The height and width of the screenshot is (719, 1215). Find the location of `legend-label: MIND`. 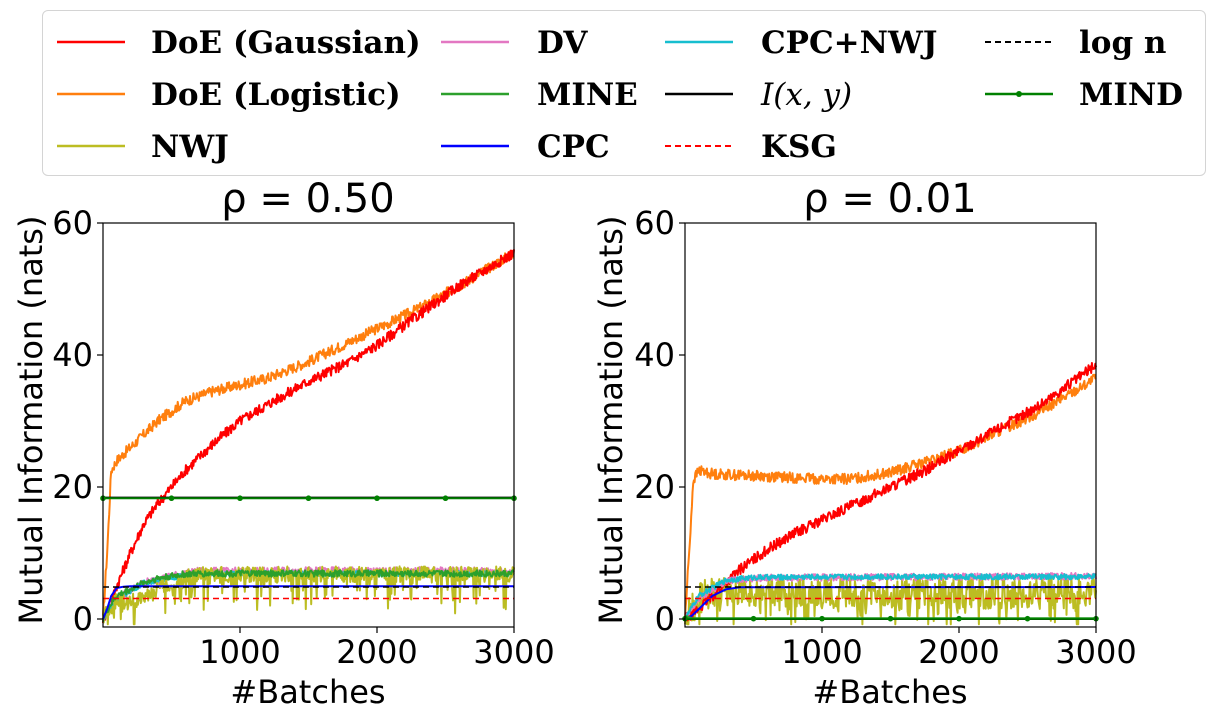

legend-label: MIND is located at coordinates (1131, 95).